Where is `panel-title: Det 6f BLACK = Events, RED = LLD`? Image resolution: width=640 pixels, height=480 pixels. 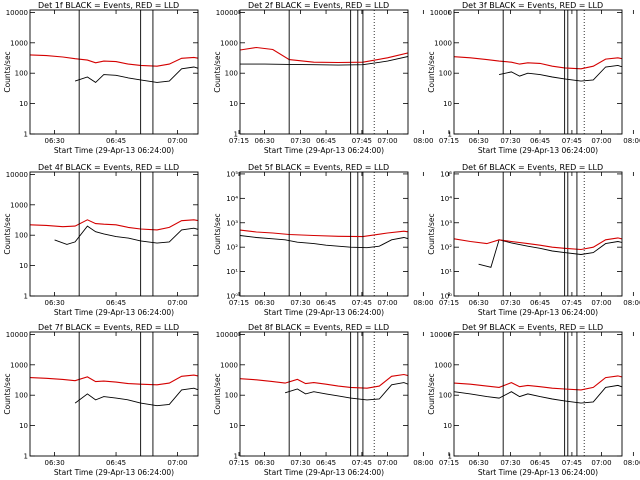 panel-title: Det 6f BLACK = Events, RED = LLD is located at coordinates (532, 167).